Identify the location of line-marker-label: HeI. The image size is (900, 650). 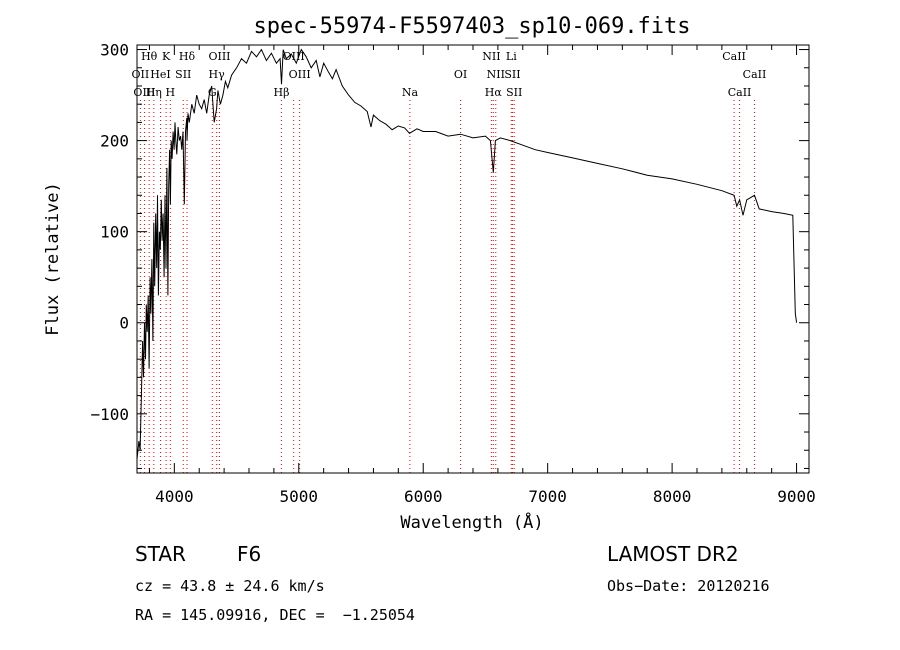
(160, 74).